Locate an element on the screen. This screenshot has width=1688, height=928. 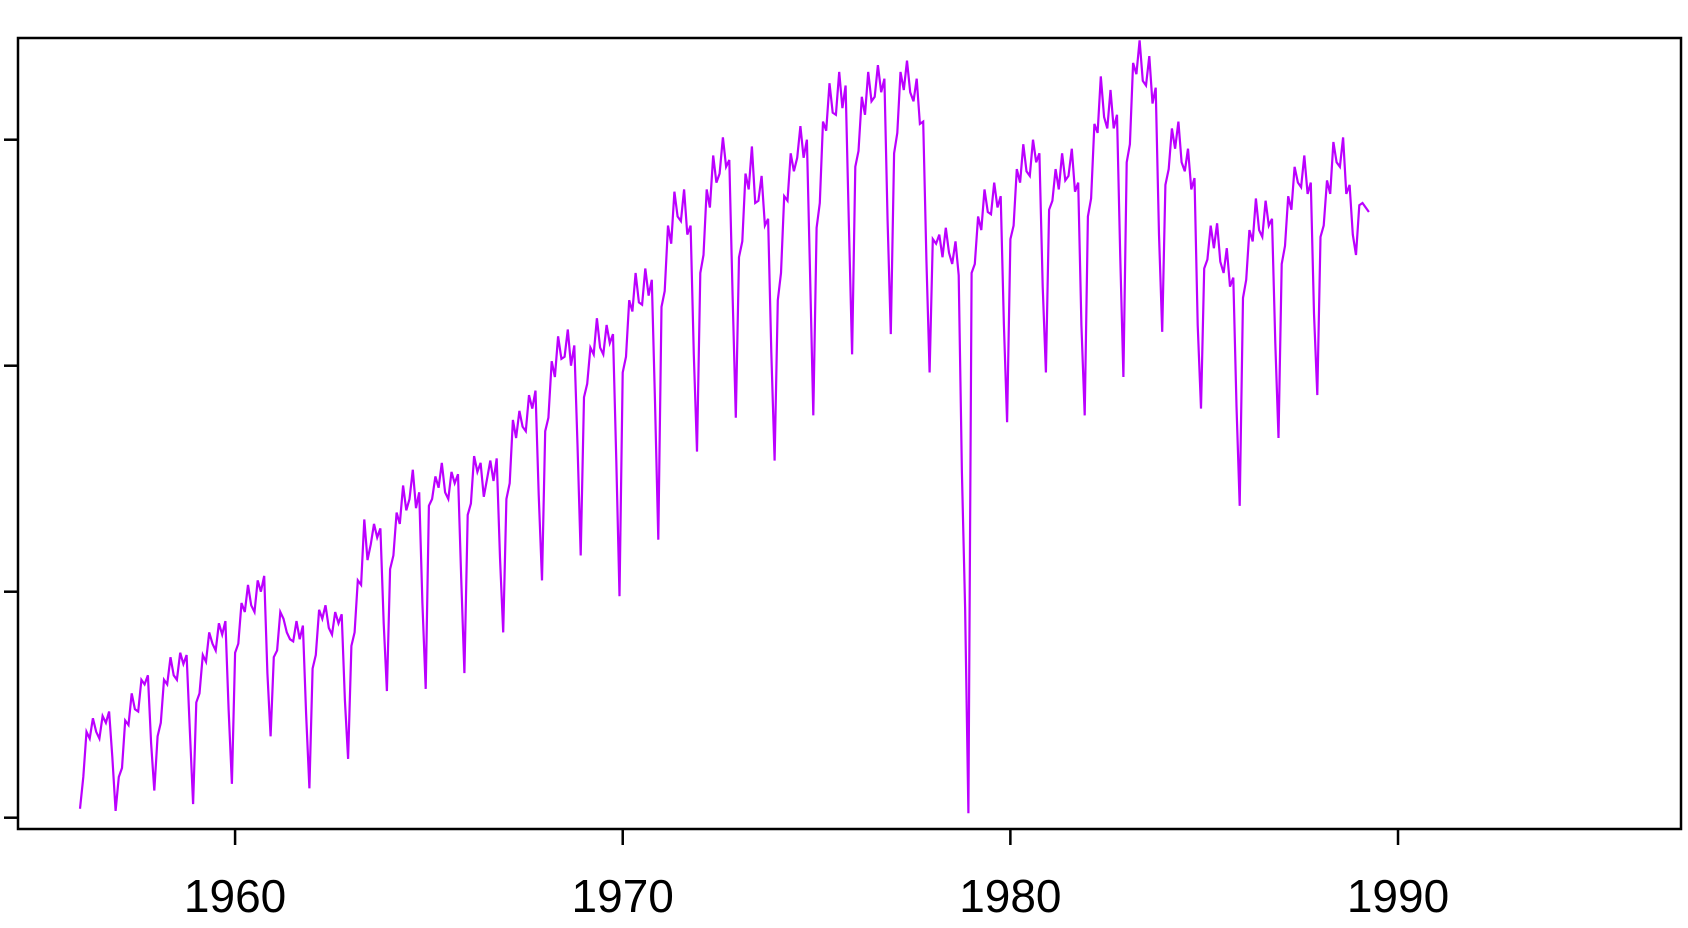
y-axis is located at coordinates (11, 478).